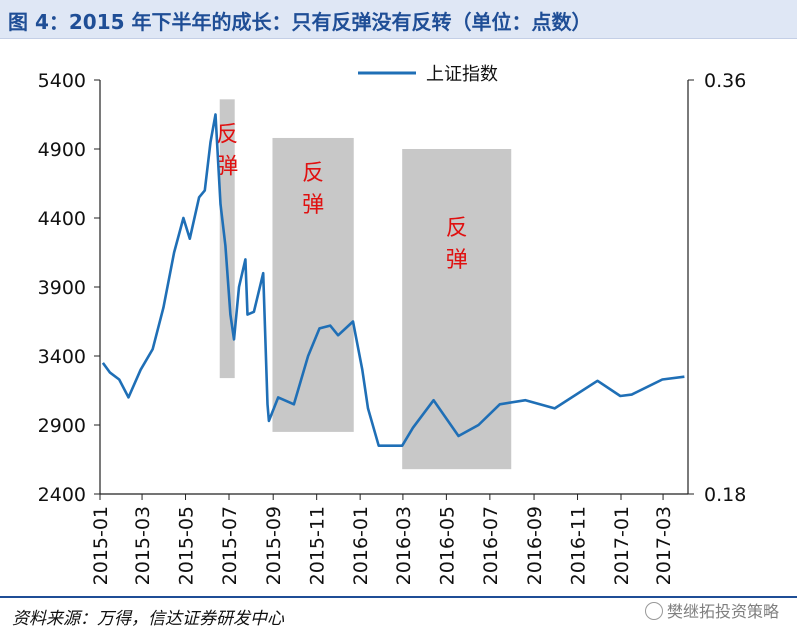  Describe the element at coordinates (653, 611) in the screenshot. I see `wechat-icon` at that location.